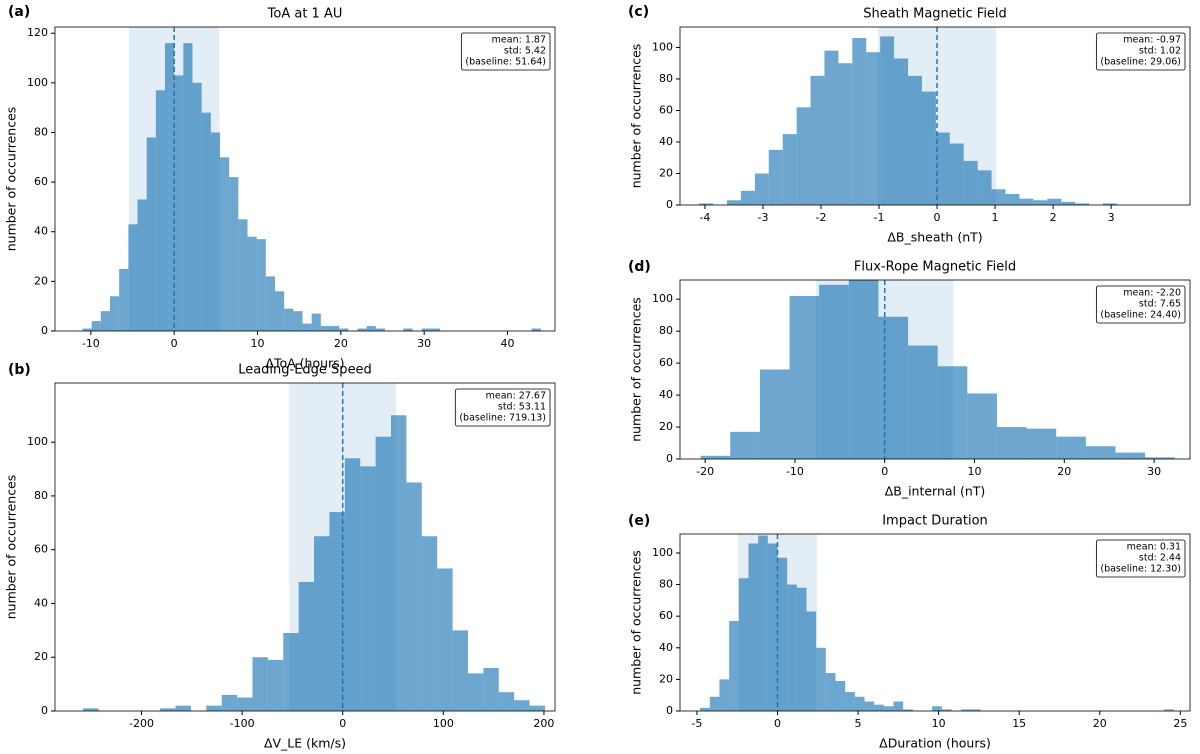 The width and height of the screenshot is (1200, 754). Describe the element at coordinates (242, 723) in the screenshot. I see `x-tick-label: -100` at that location.